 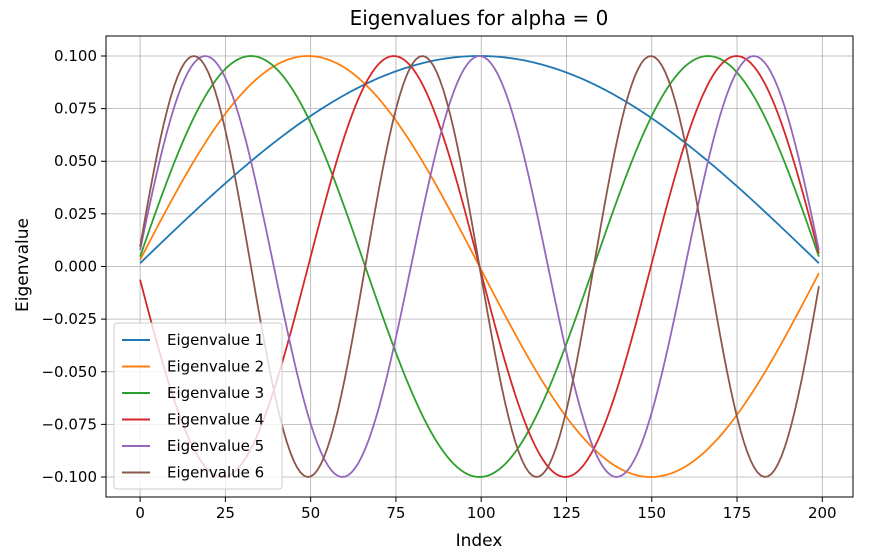 I want to click on legend-label: Eigenvalue 1, so click(x=215, y=340).